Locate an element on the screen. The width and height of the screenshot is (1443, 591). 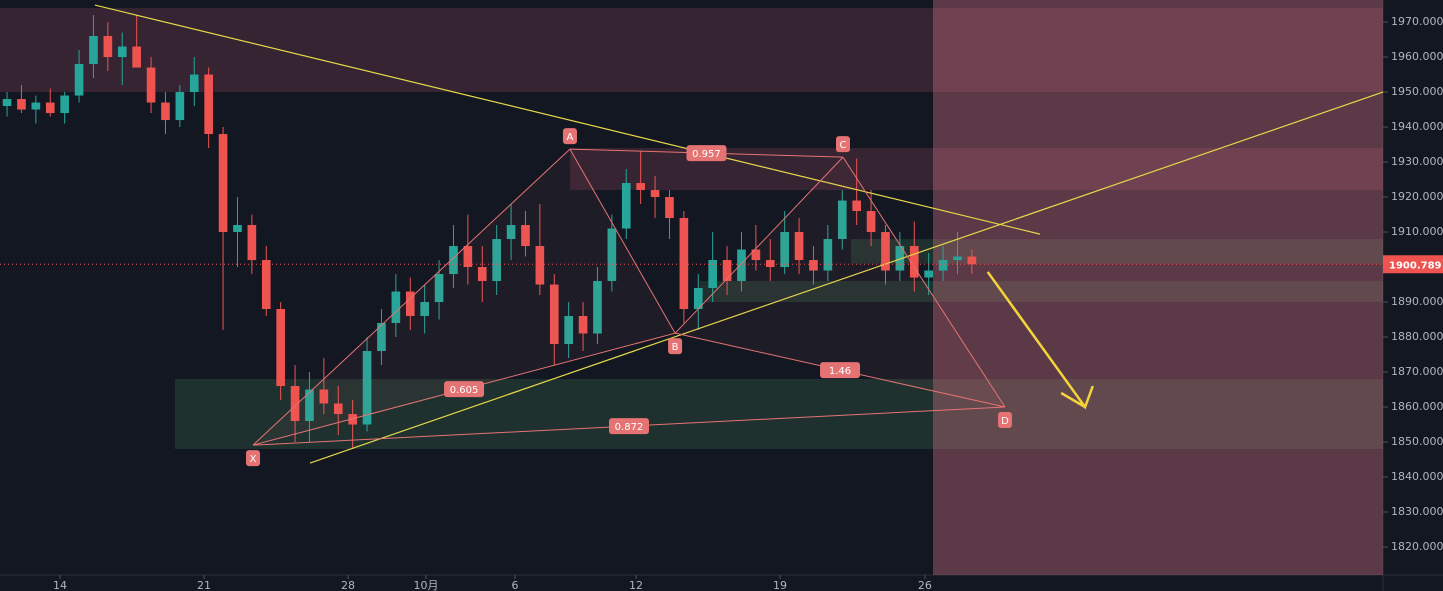
ratio-label: 0.957 is located at coordinates (706, 154).